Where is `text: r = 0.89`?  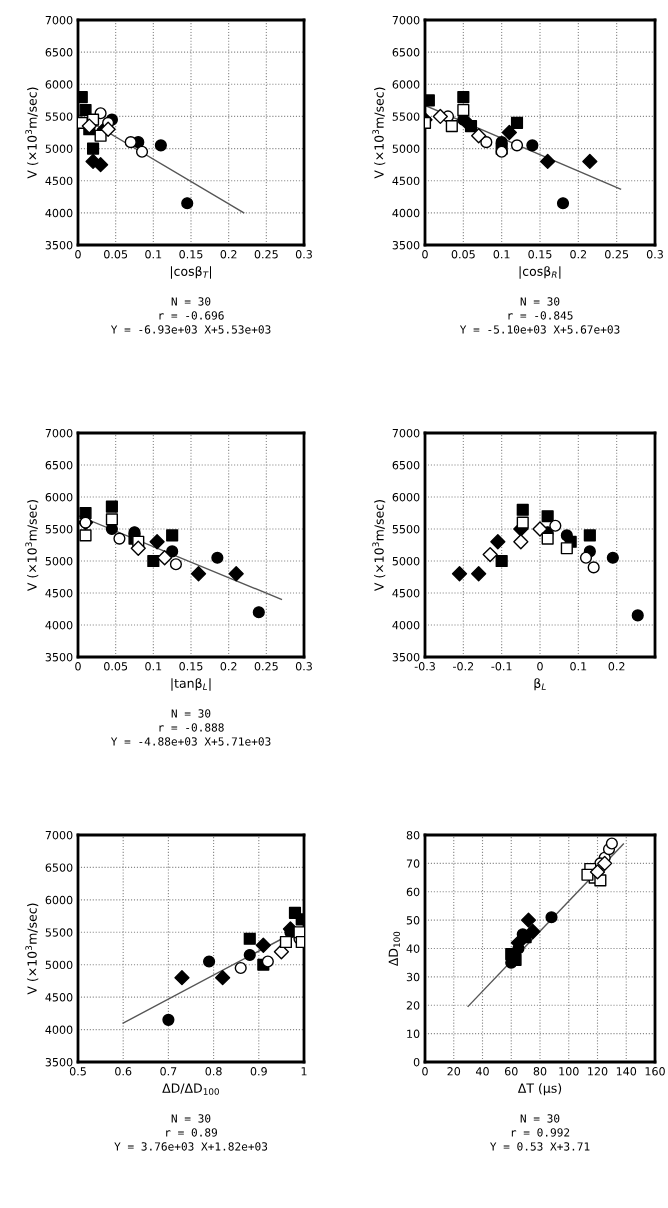 text: r = 0.89 is located at coordinates (191, 1132).